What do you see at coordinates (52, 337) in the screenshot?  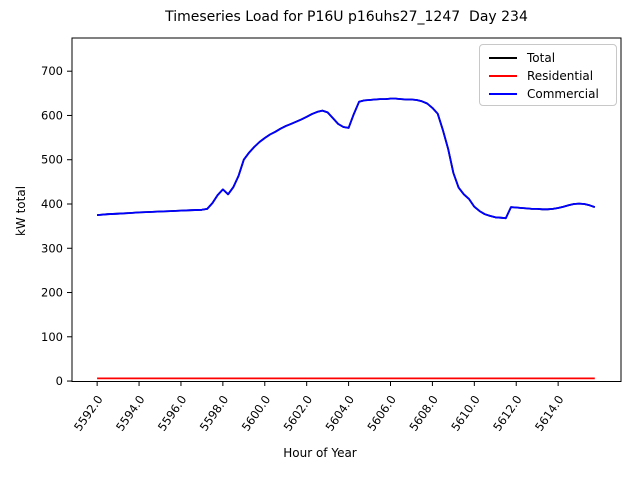 I see `y-axis-tick-label: 100` at bounding box center [52, 337].